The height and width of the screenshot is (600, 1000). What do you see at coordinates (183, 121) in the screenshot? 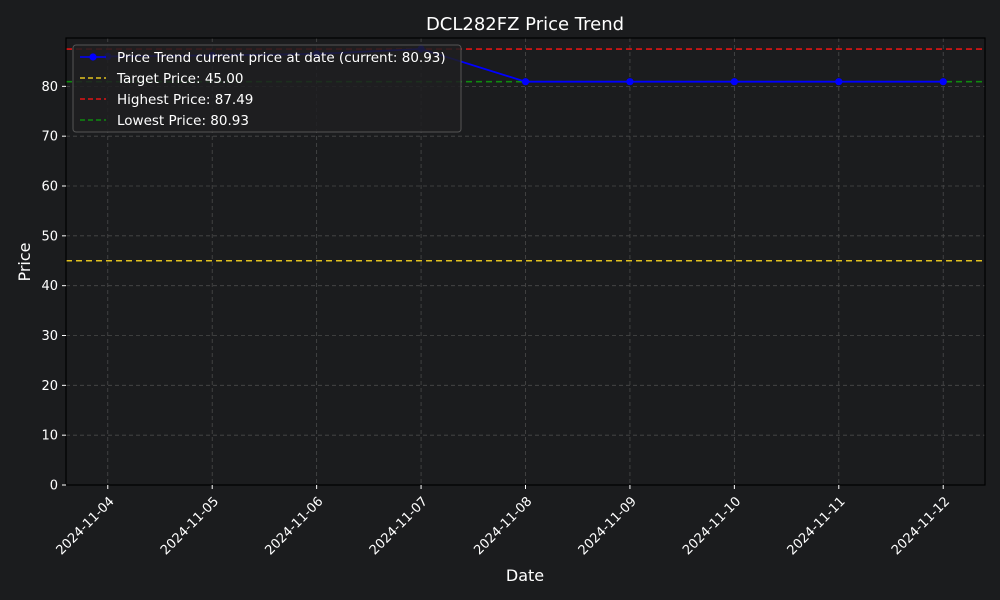
I see `legend-label-lowest: Lowest Price: 80.93` at bounding box center [183, 121].